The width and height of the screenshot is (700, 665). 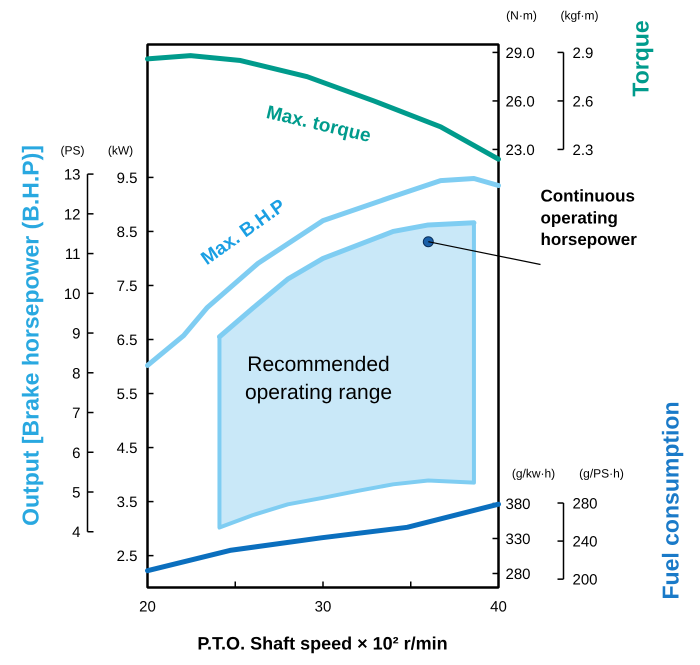 I want to click on text: 13, so click(x=72, y=175).